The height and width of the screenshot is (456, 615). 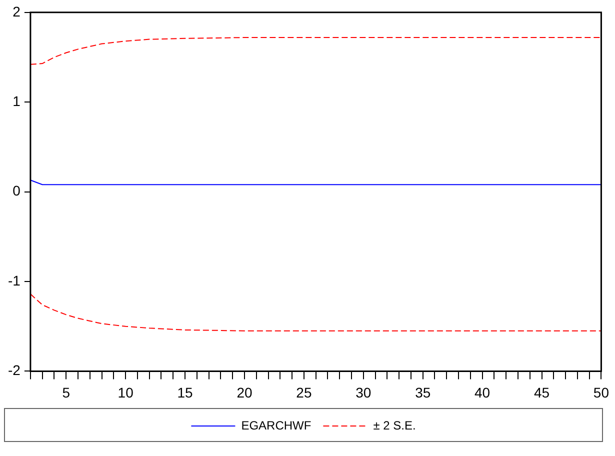 What do you see at coordinates (423, 392) in the screenshot?
I see `x-tick-label: 35` at bounding box center [423, 392].